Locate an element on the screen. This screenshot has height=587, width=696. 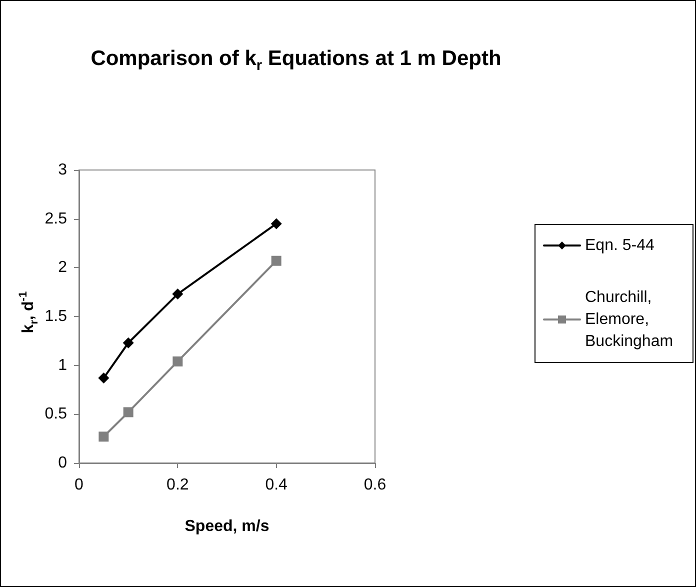
y-tick-label: 1 is located at coordinates (63, 365).